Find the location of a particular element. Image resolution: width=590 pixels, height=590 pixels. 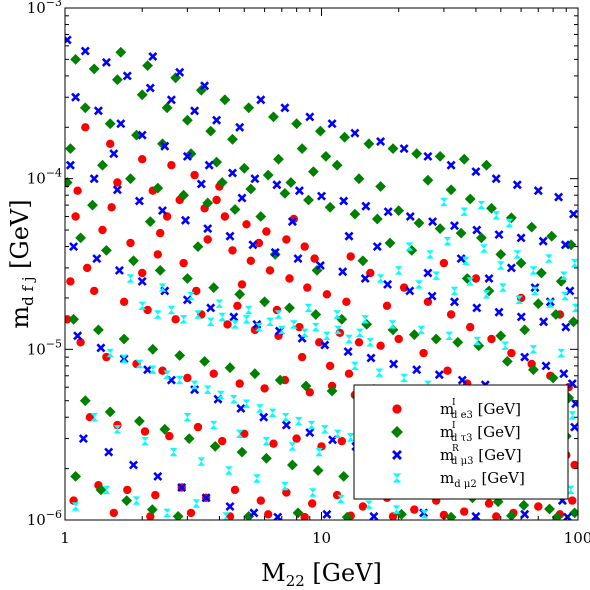

x-tick-label: 10 is located at coordinates (321, 538).